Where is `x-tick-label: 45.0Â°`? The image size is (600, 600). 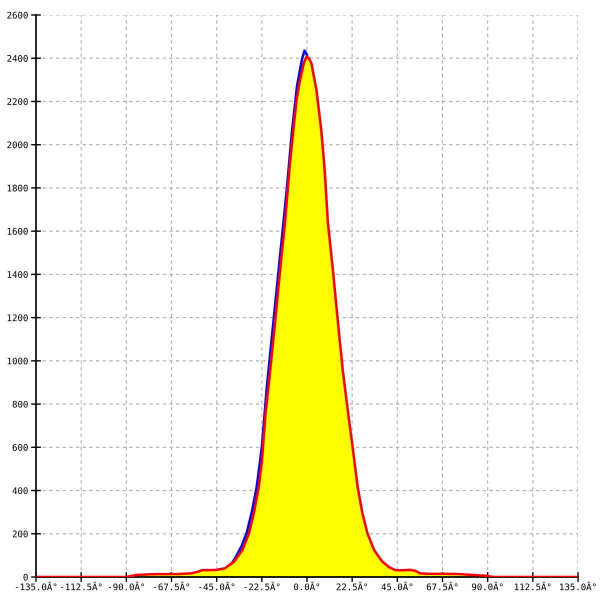
x-tick-label: 45.0Â° is located at coordinates (396, 586).